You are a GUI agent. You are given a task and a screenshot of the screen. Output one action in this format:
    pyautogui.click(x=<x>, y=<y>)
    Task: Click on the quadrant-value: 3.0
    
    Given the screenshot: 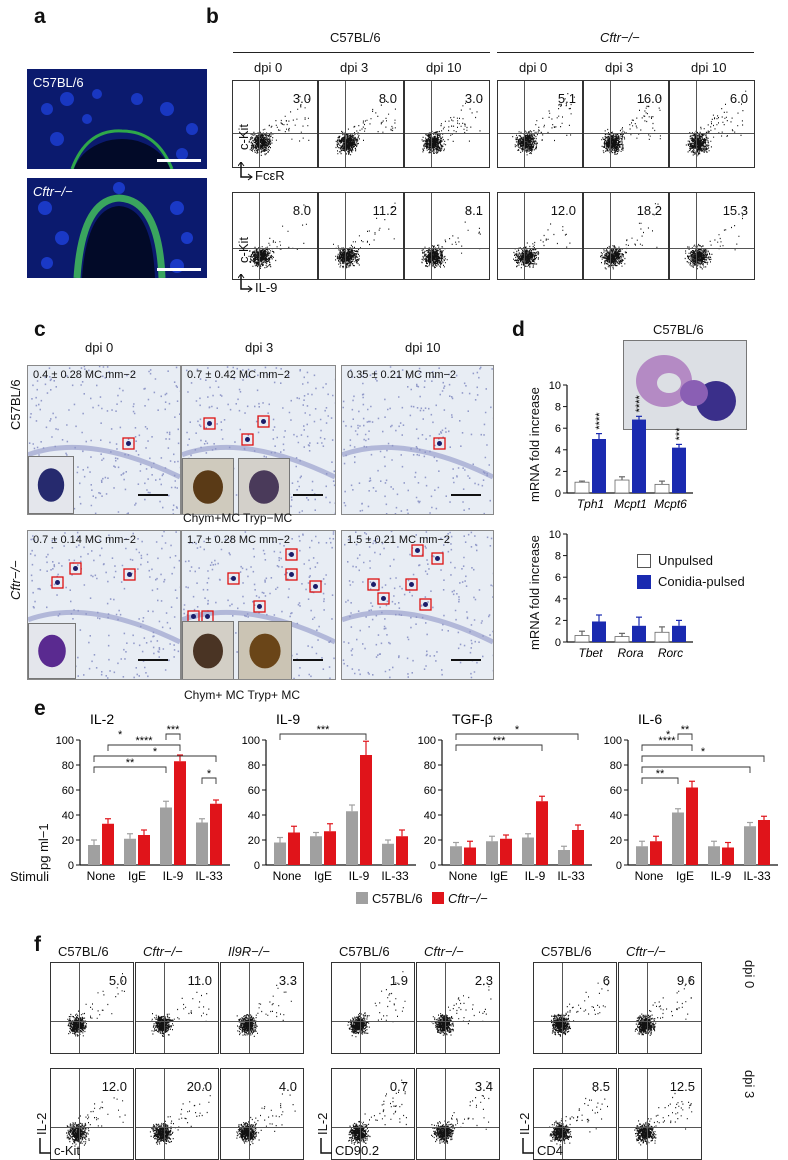 What is the action you would take?
    pyautogui.click(x=473, y=98)
    